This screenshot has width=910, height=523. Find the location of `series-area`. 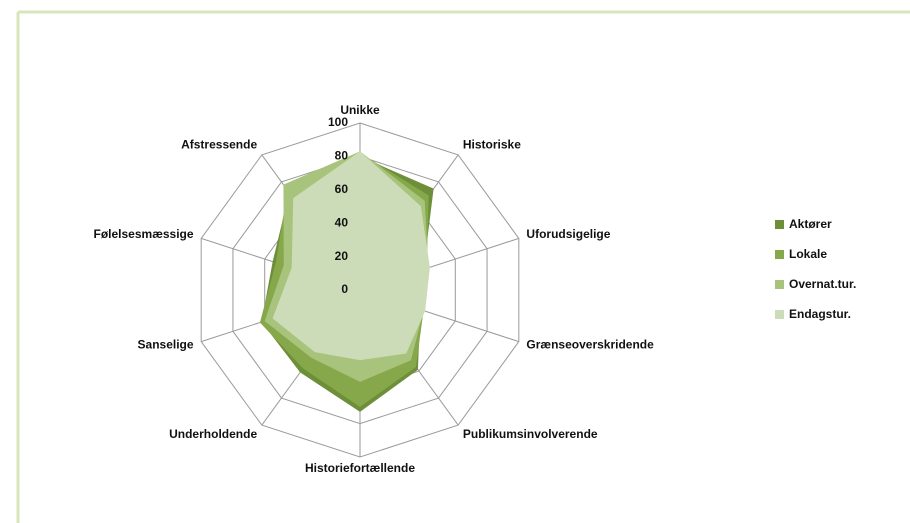

series-area is located at coordinates (351, 256).